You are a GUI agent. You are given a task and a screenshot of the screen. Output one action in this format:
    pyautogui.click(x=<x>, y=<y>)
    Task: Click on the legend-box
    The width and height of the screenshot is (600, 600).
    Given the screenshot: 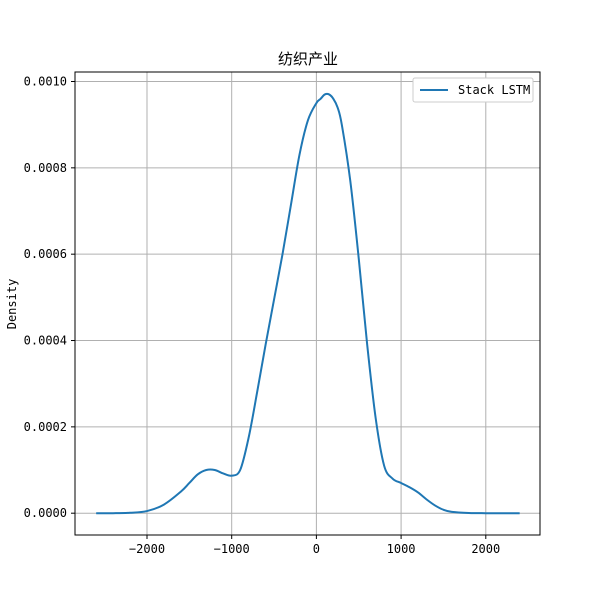 What is the action you would take?
    pyautogui.click(x=473, y=90)
    